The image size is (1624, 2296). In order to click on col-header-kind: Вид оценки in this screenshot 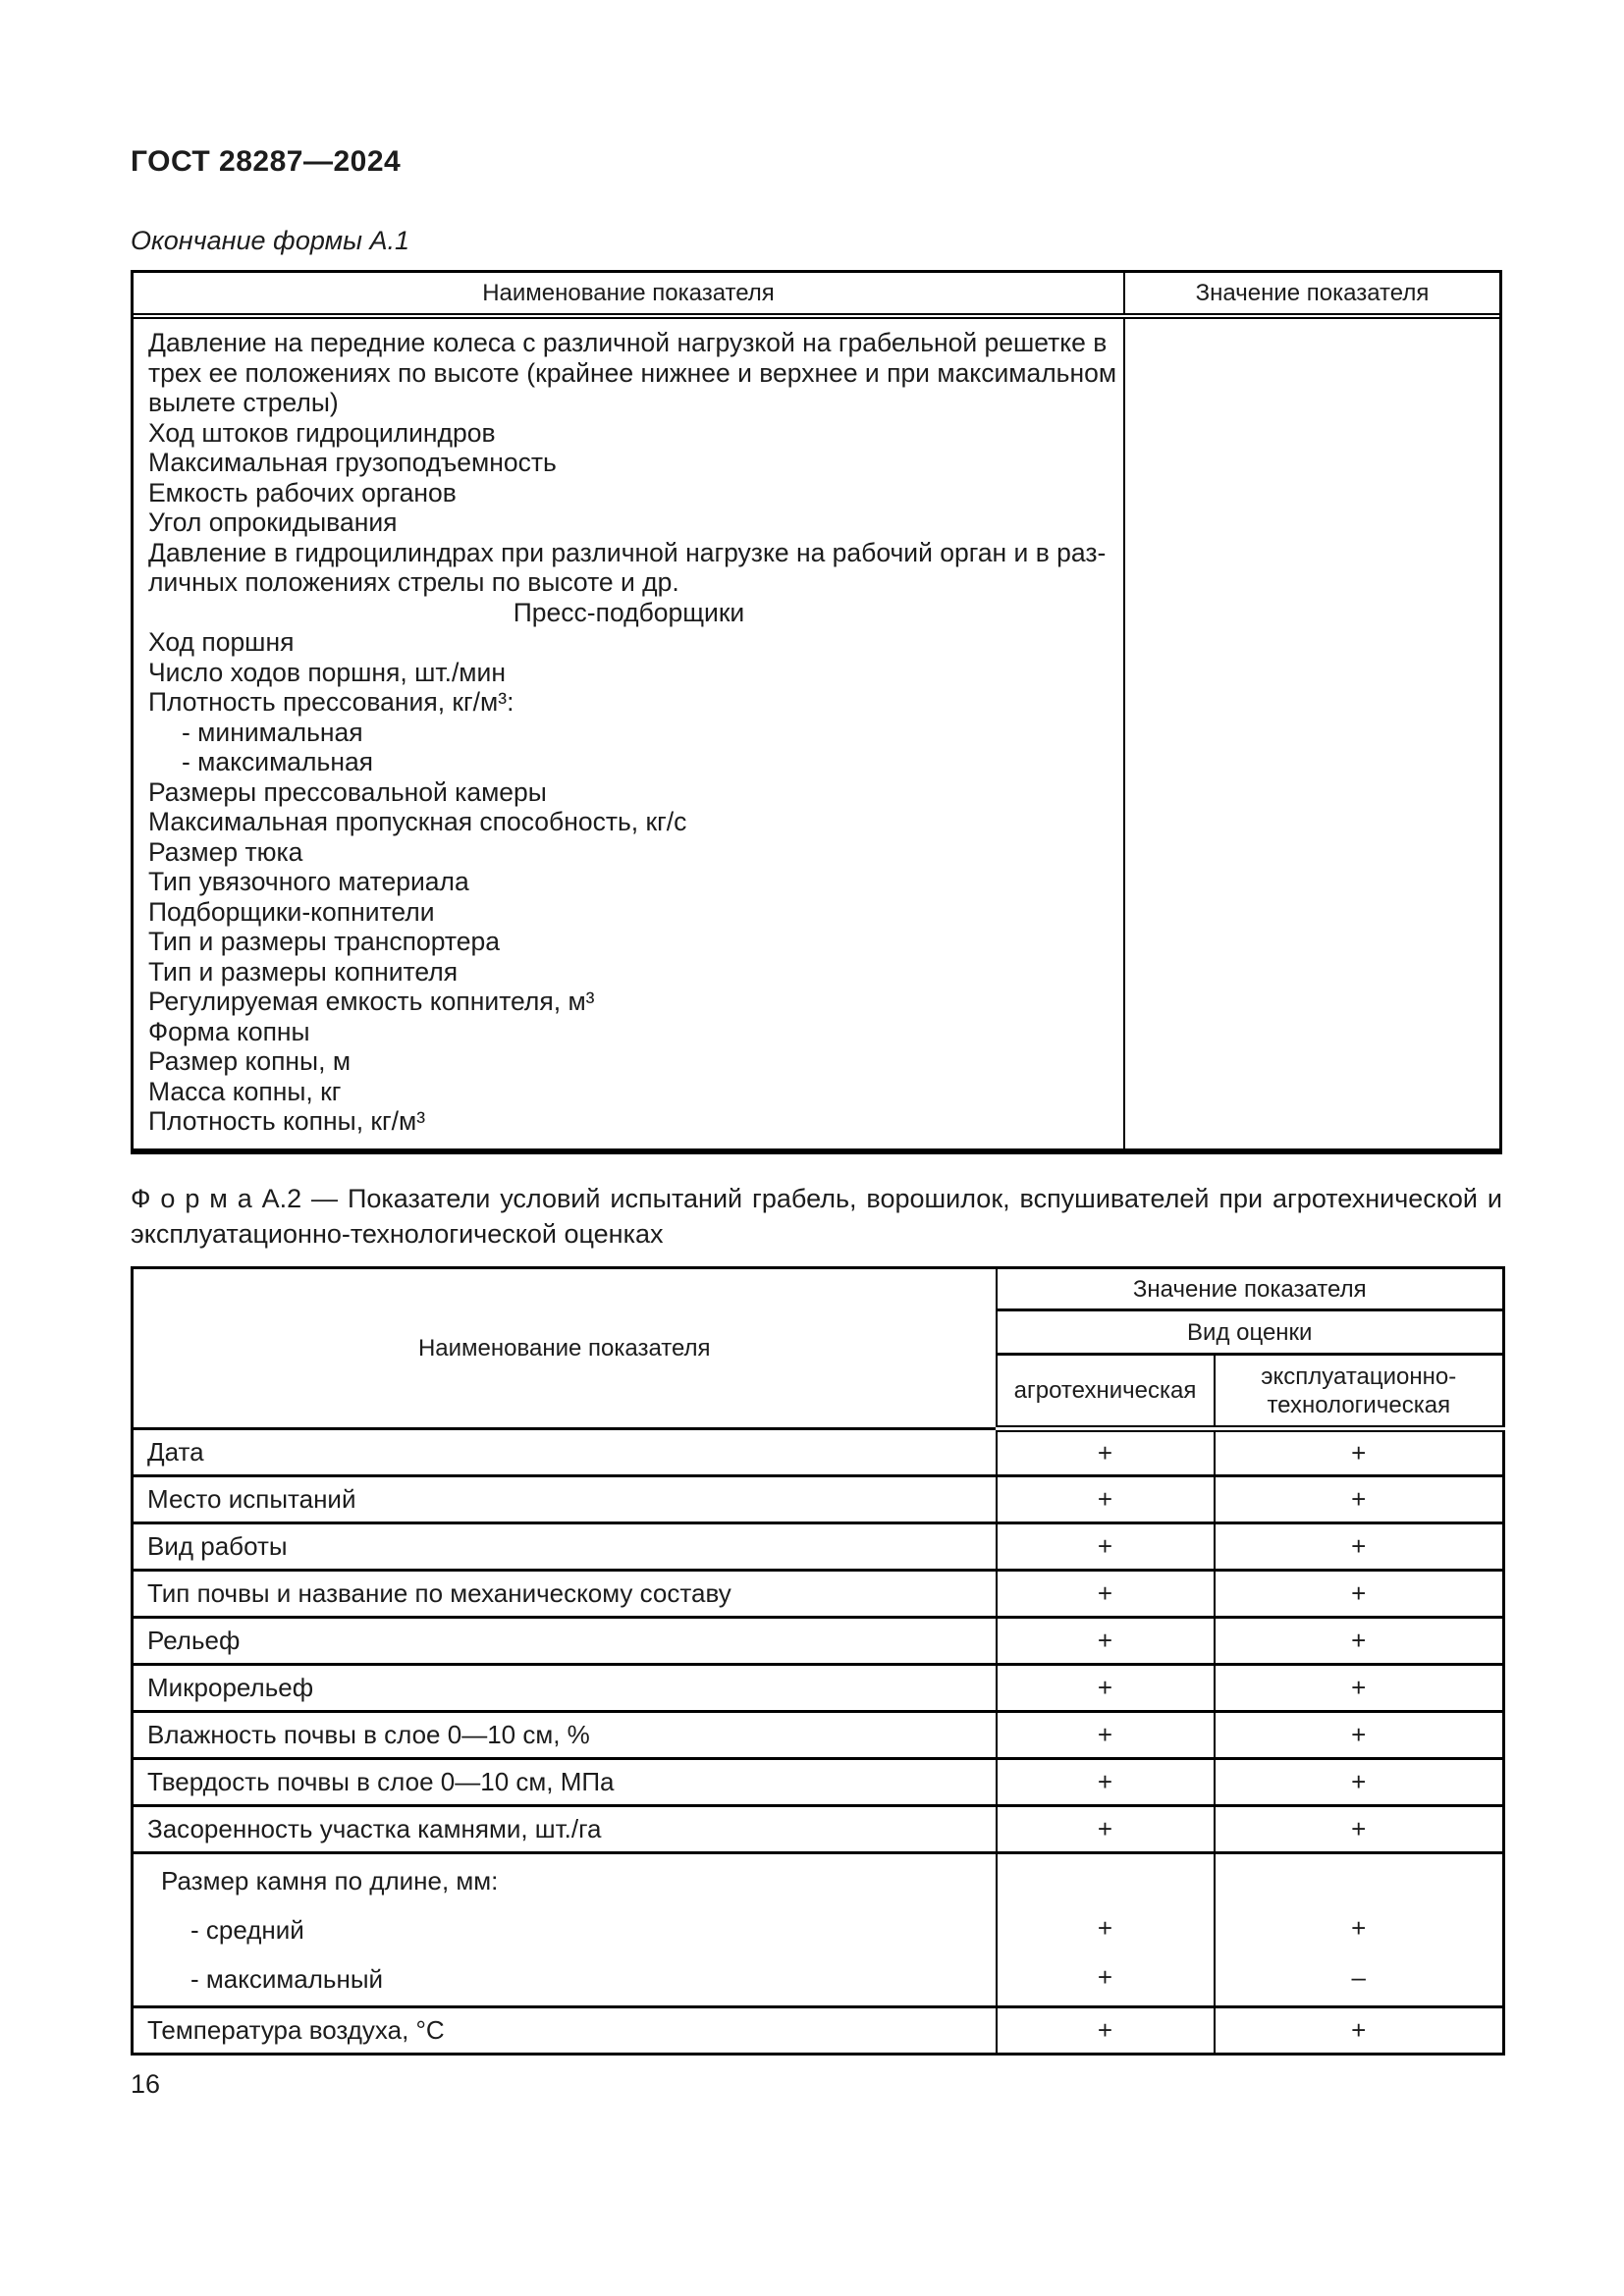, I will do `click(1250, 1332)`.